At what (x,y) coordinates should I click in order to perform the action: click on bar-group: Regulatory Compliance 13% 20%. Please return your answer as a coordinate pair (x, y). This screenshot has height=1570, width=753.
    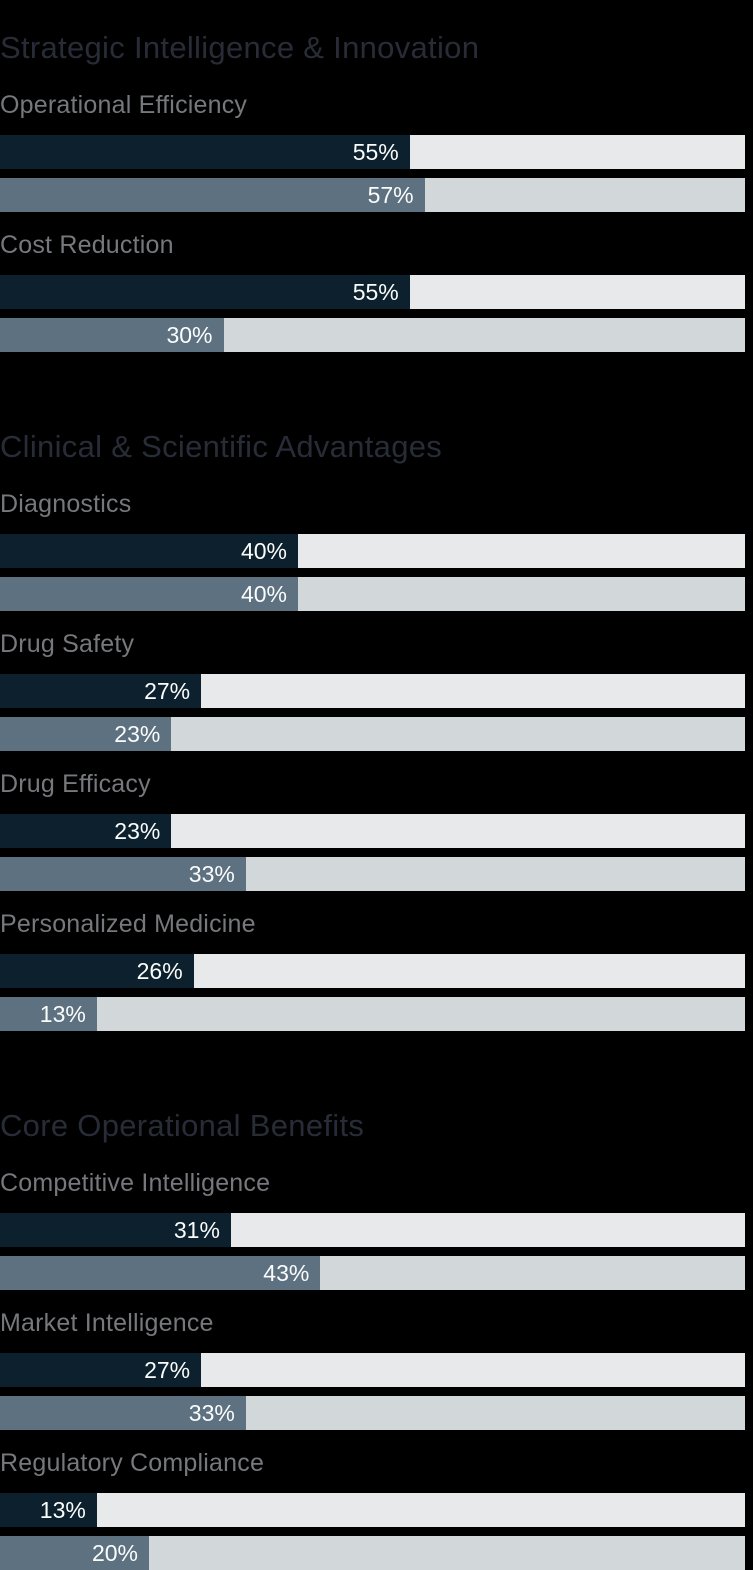
    Looking at the image, I should click on (372, 1509).